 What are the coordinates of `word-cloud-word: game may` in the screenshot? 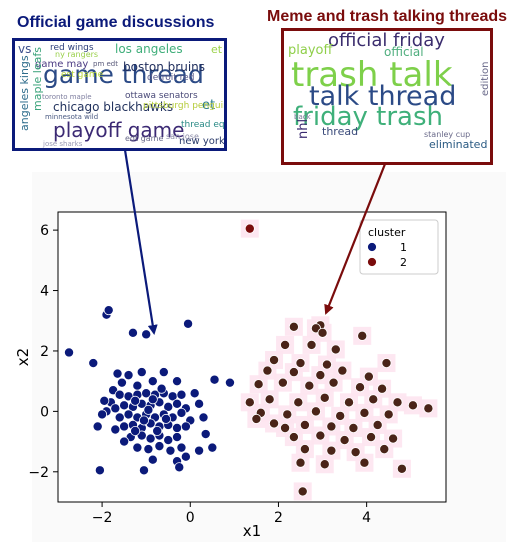 It's located at (62, 64).